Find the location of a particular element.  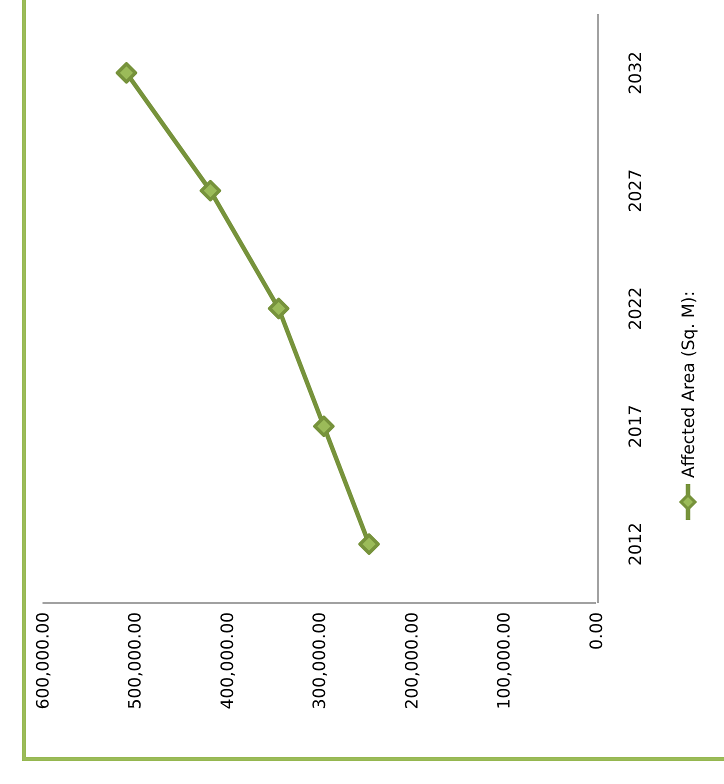

x-tick-label: 100,000.00 is located at coordinates (504, 661).